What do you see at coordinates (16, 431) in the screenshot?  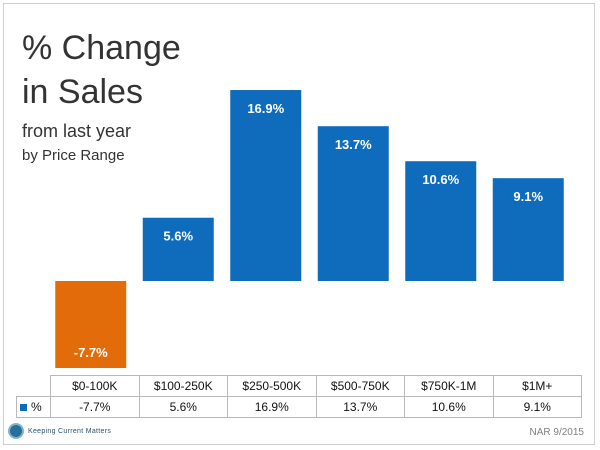 I see `logo-icon` at bounding box center [16, 431].